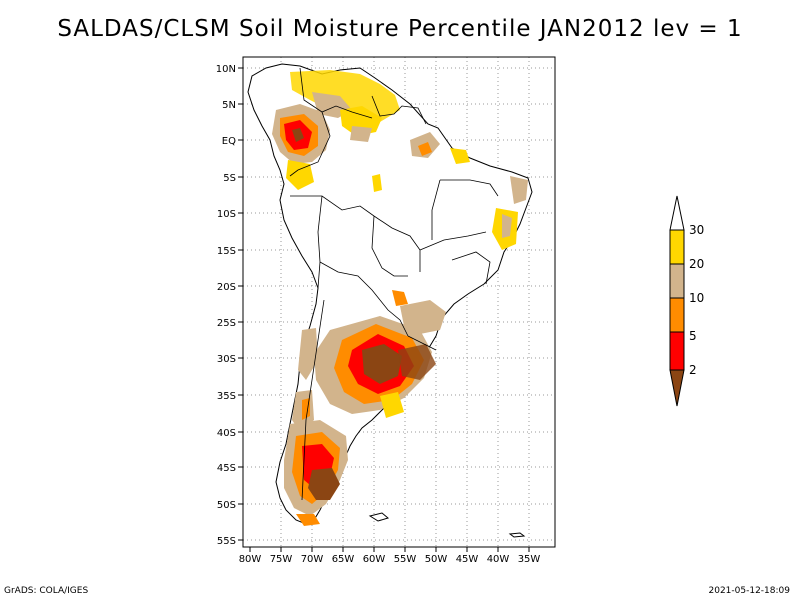  What do you see at coordinates (379, 517) in the screenshot?
I see `falkland-islands` at bounding box center [379, 517].